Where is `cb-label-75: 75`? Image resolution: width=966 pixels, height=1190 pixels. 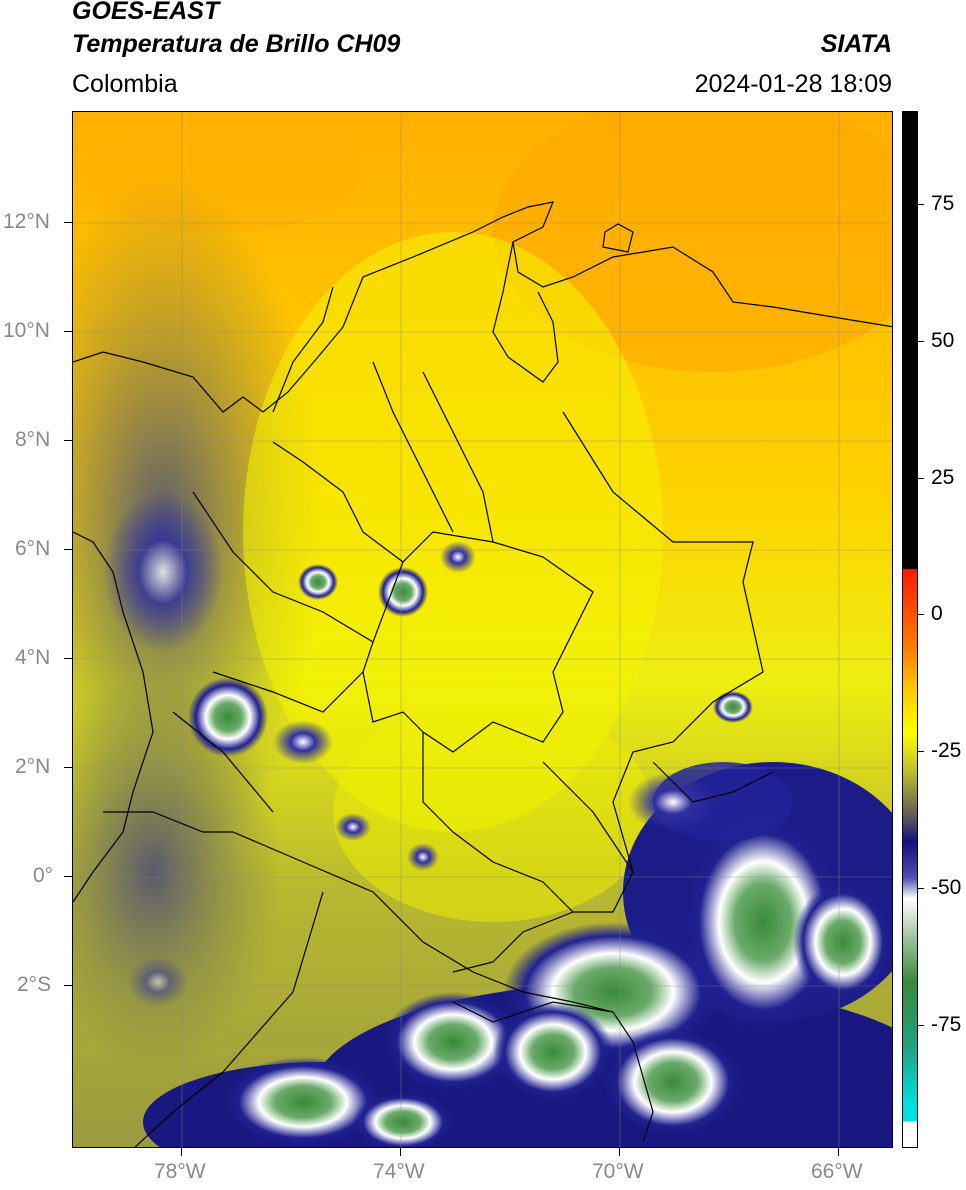
cb-label-75: 75 is located at coordinates (943, 203).